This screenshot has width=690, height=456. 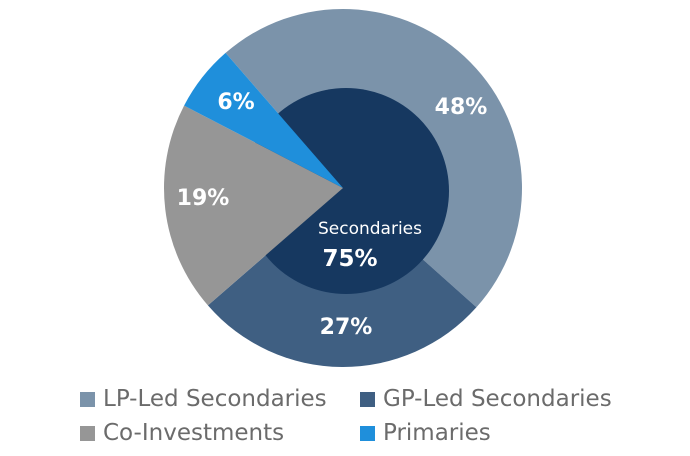 I want to click on legend-label: LP-Led Secondaries, so click(x=215, y=399).